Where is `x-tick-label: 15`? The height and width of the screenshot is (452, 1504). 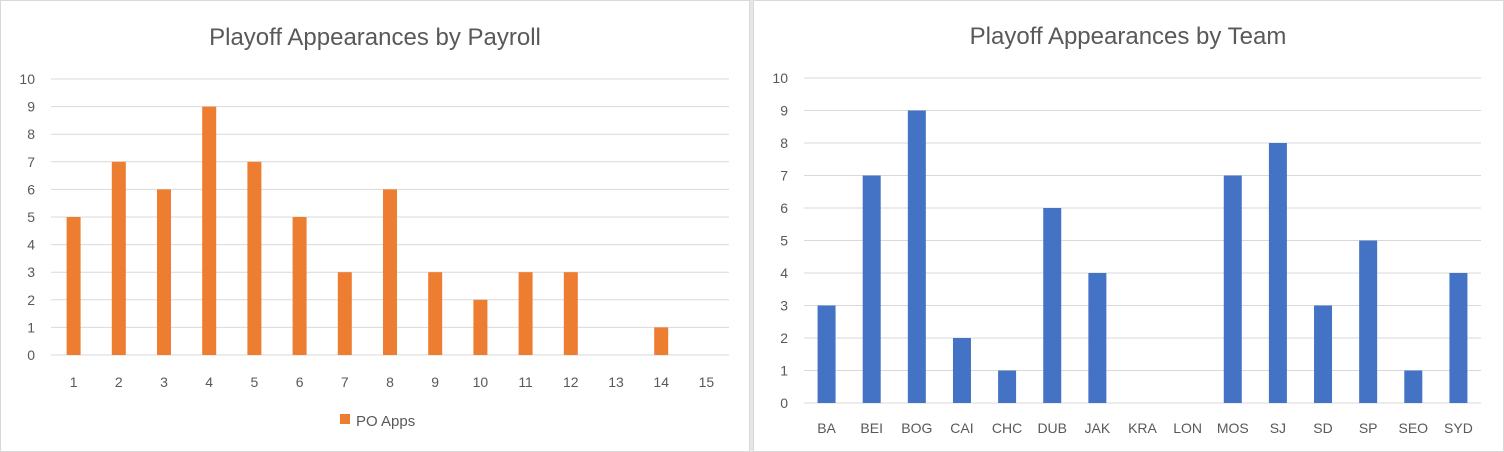 x-tick-label: 15 is located at coordinates (707, 382).